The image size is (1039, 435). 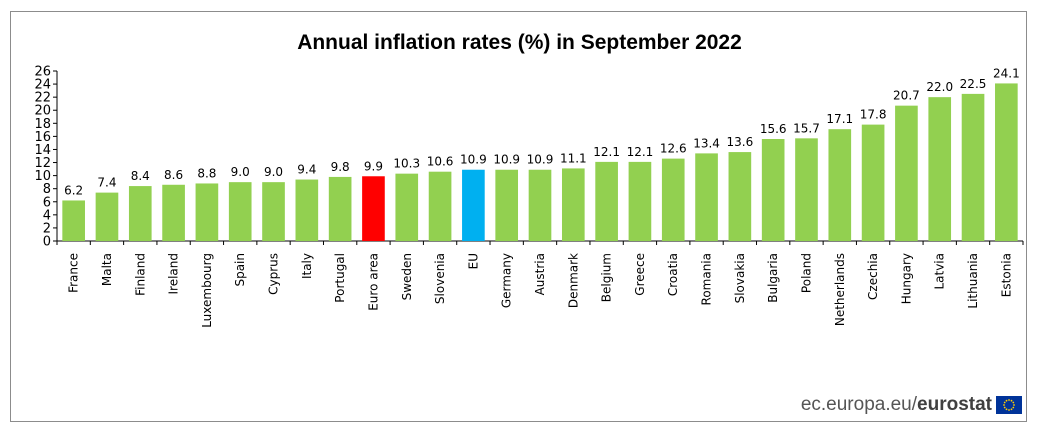 What do you see at coordinates (573, 280) in the screenshot?
I see `category-label: Denmark` at bounding box center [573, 280].